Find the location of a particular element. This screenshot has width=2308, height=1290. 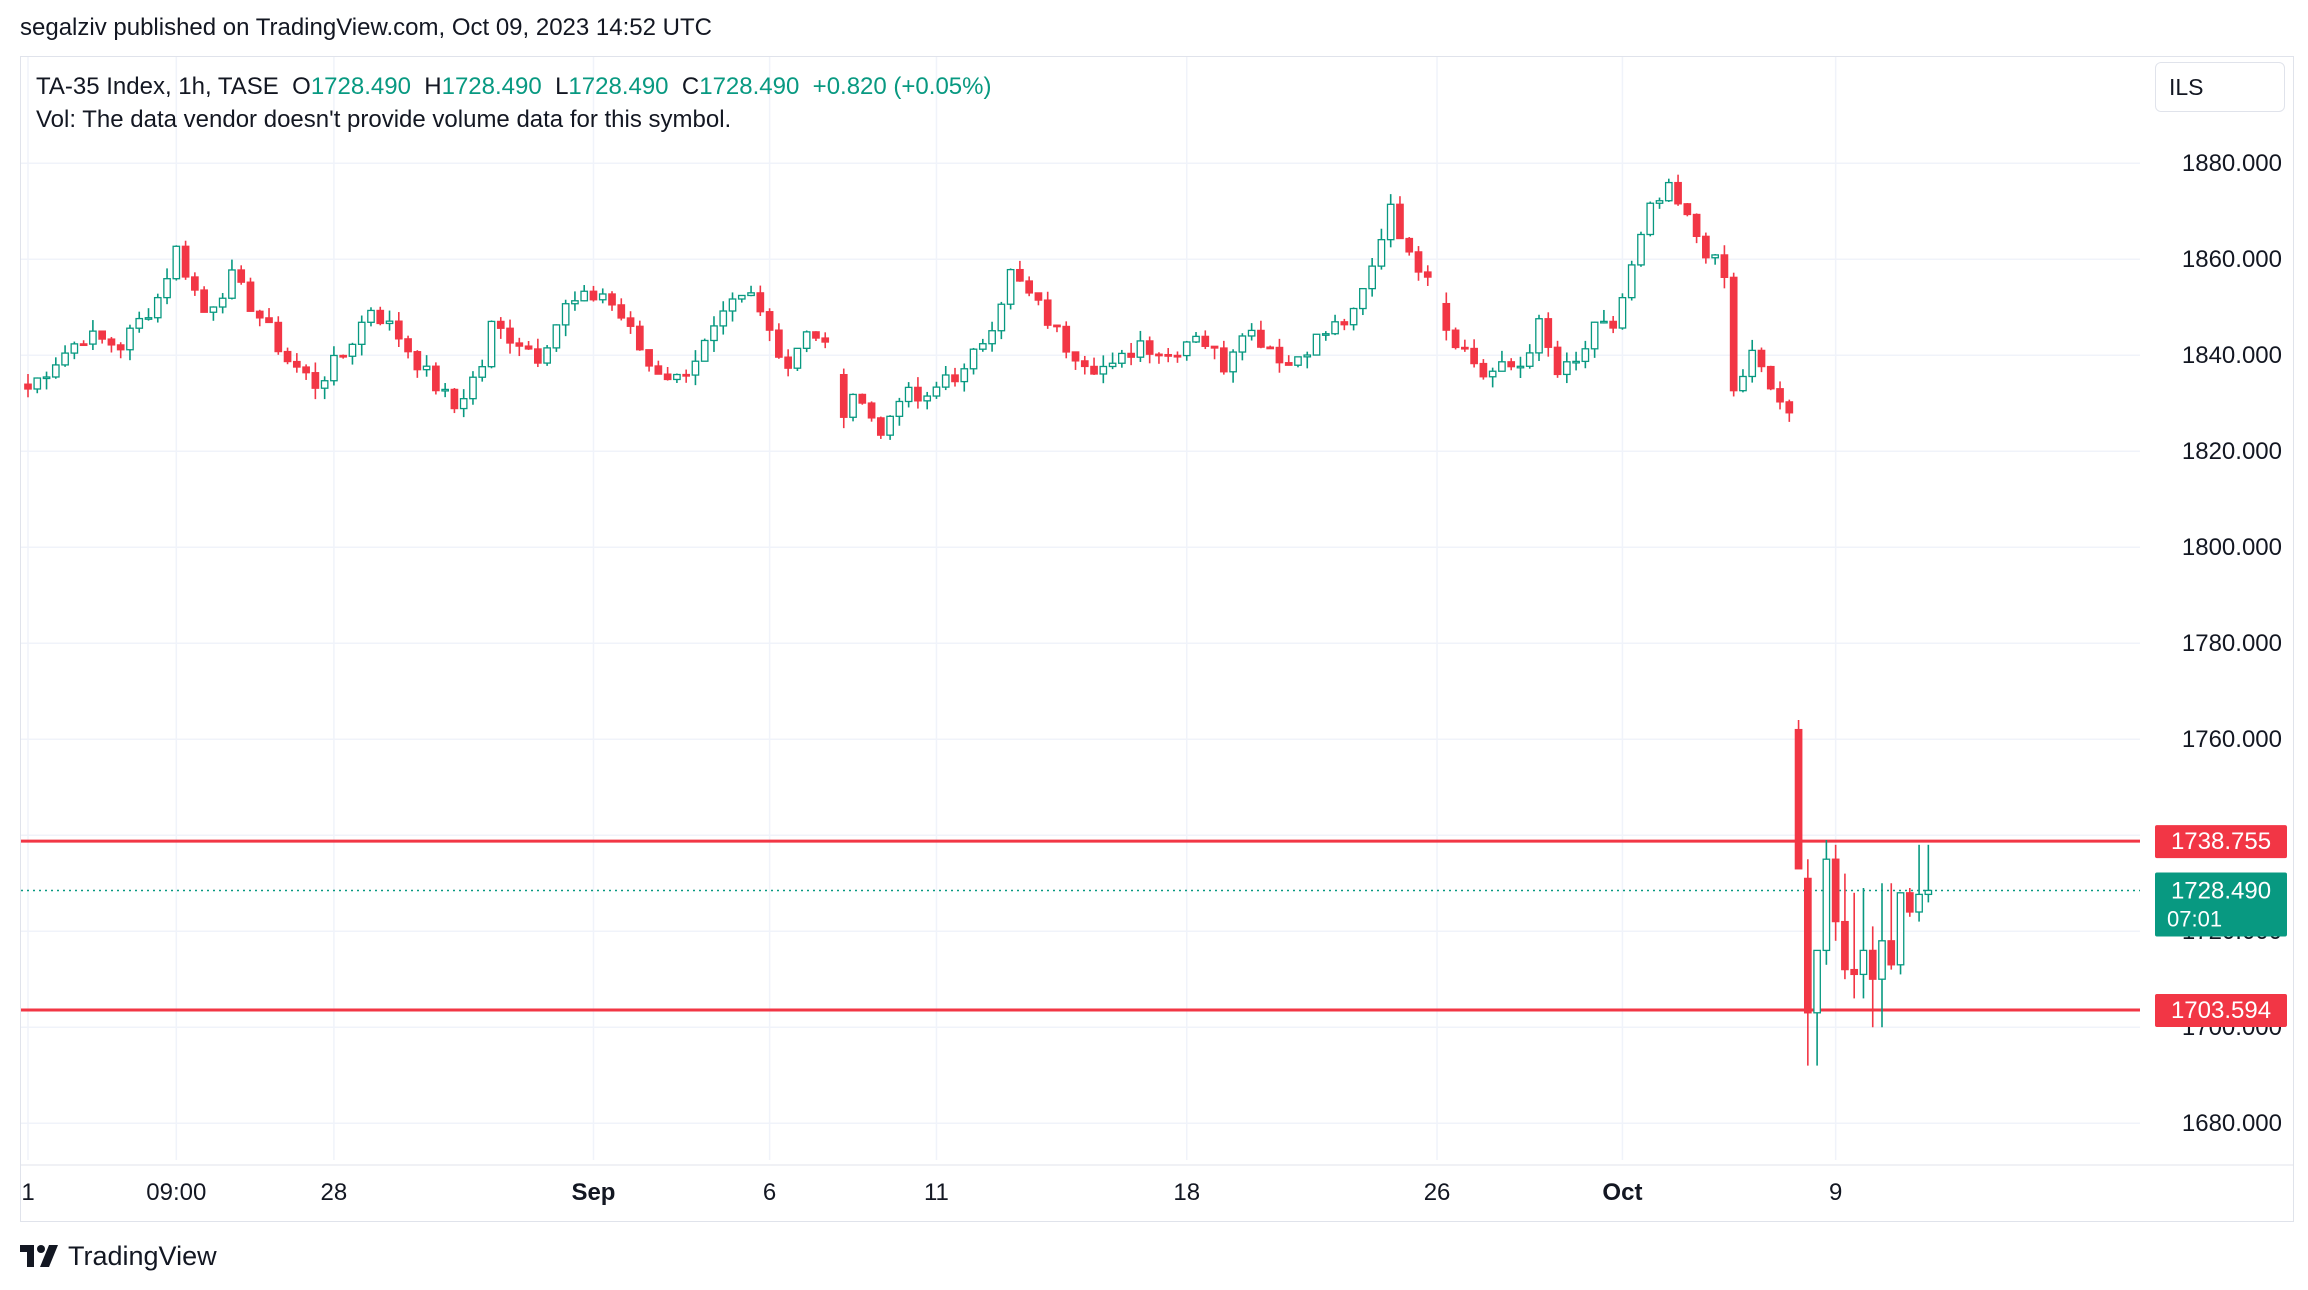

y-tick-label: 1880.000 is located at coordinates (2232, 163).